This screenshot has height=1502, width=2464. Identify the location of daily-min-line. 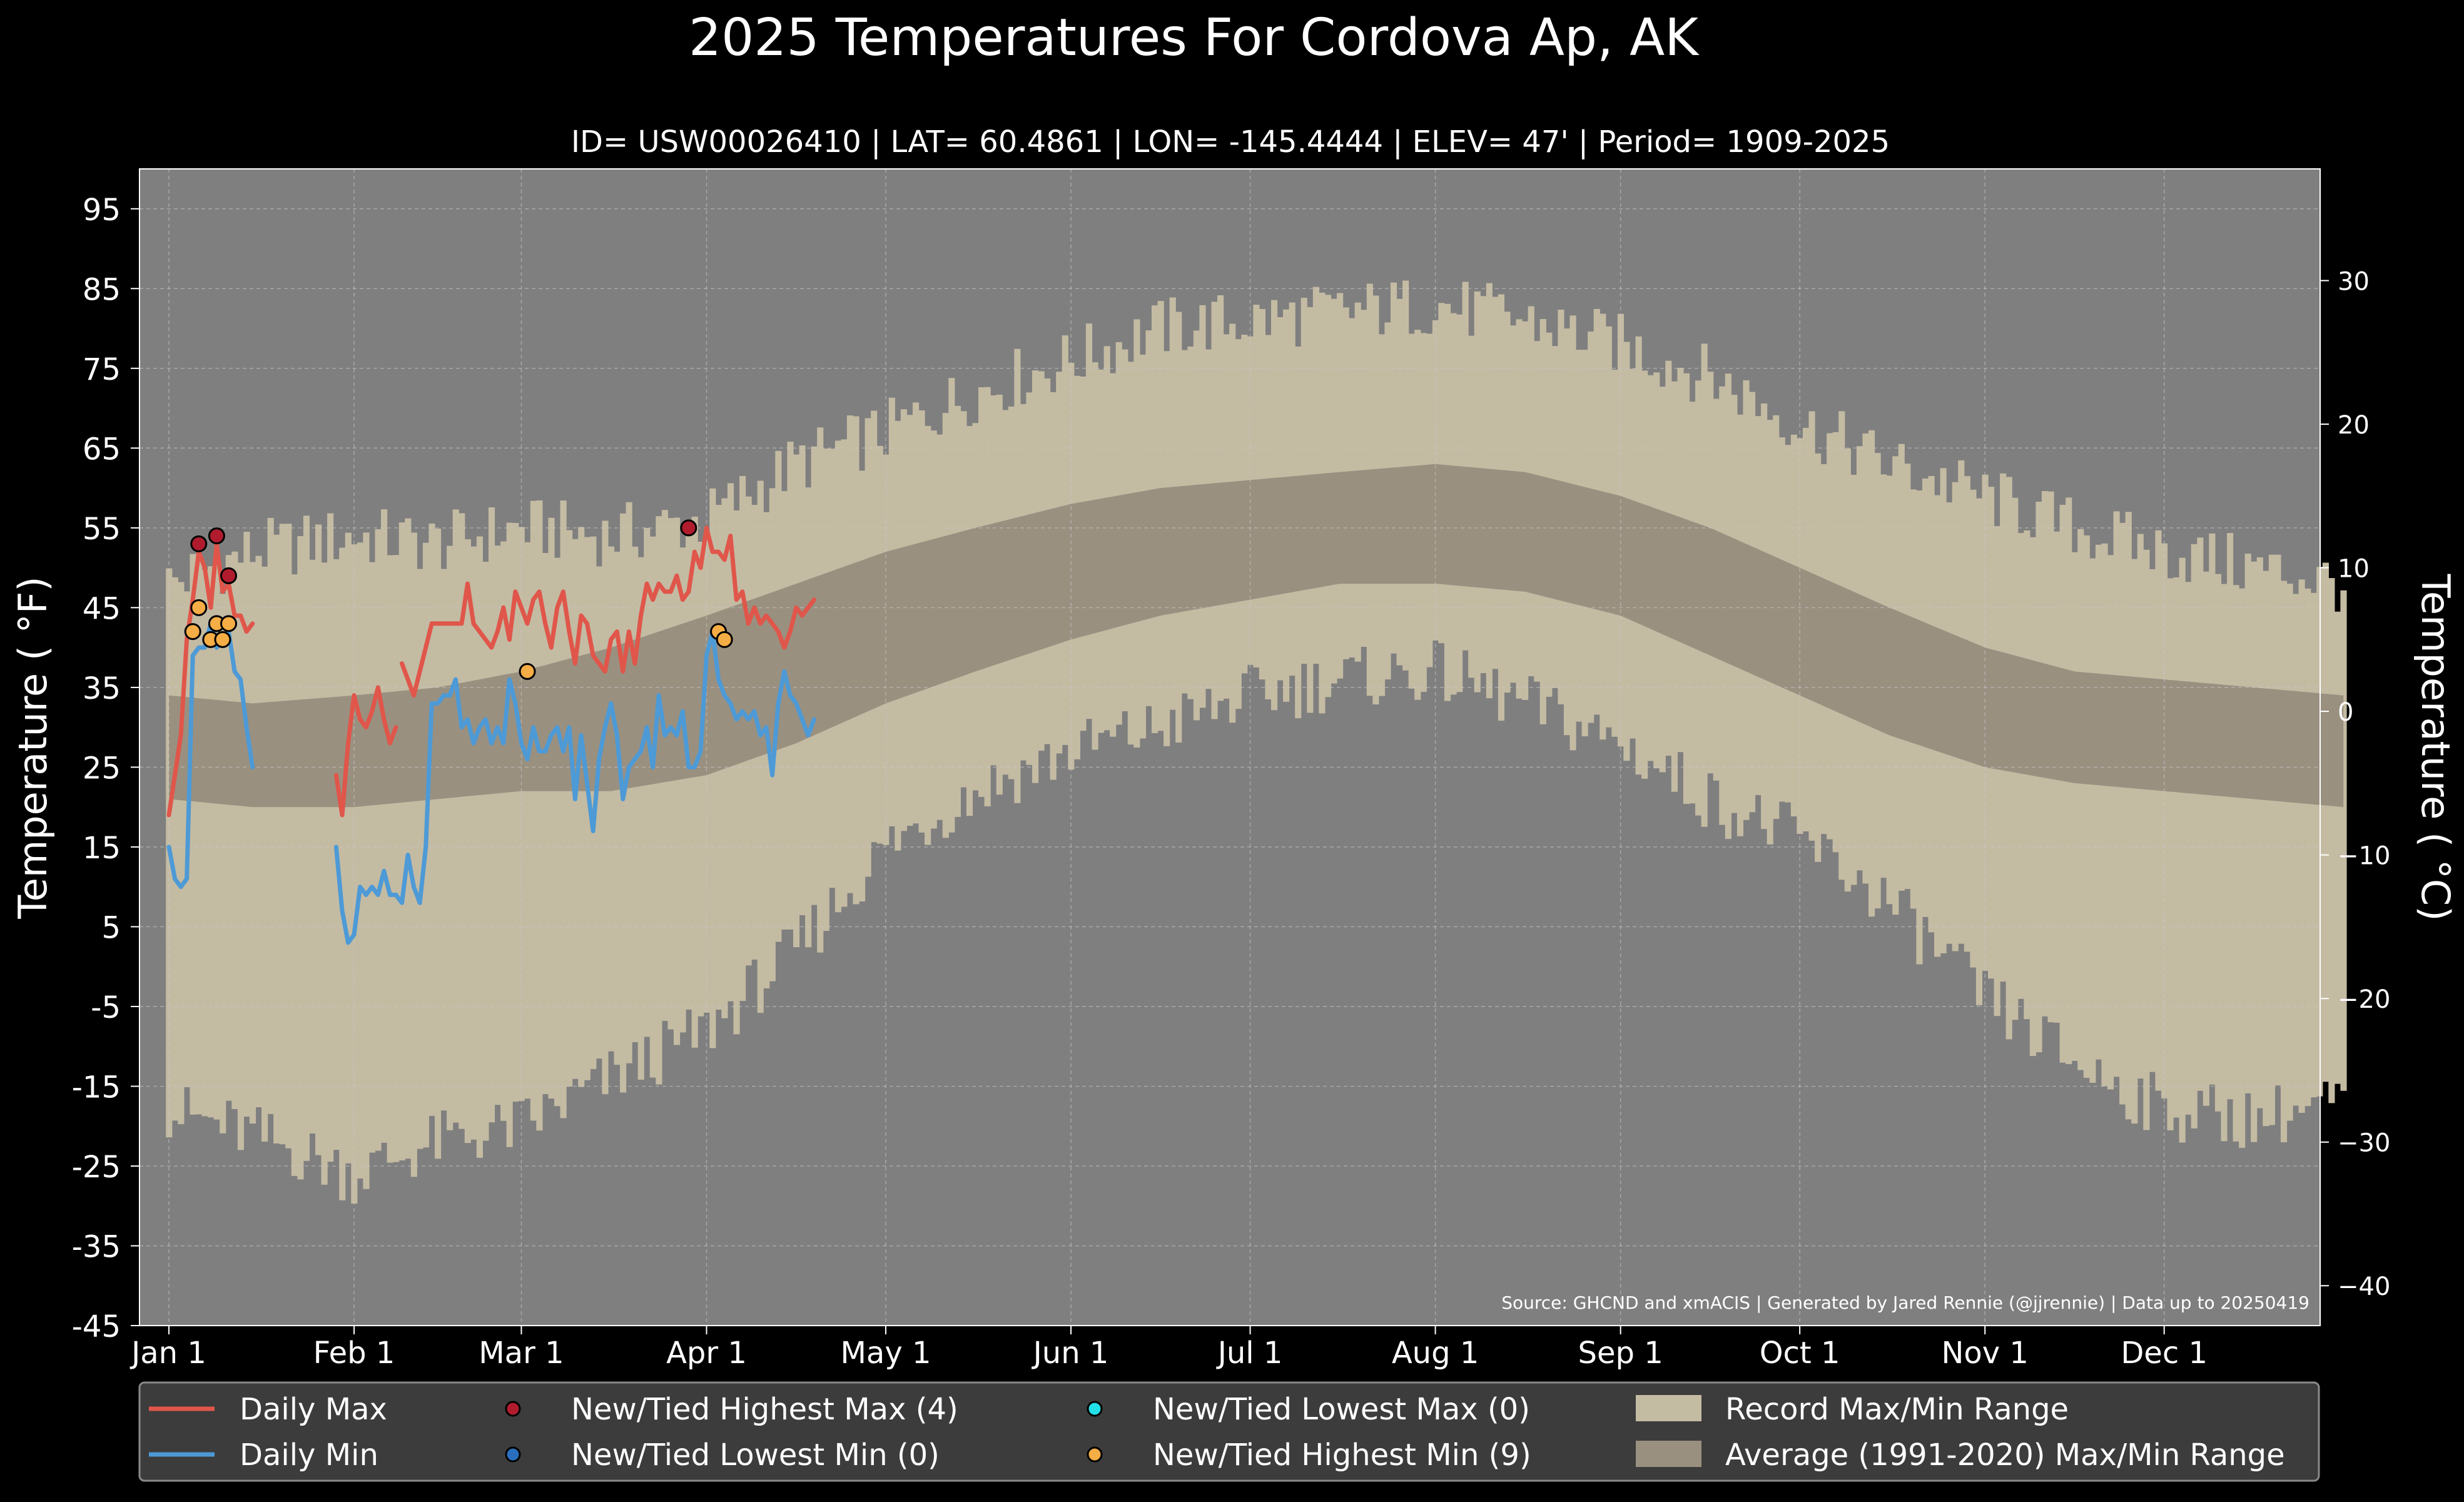
(619, 739).